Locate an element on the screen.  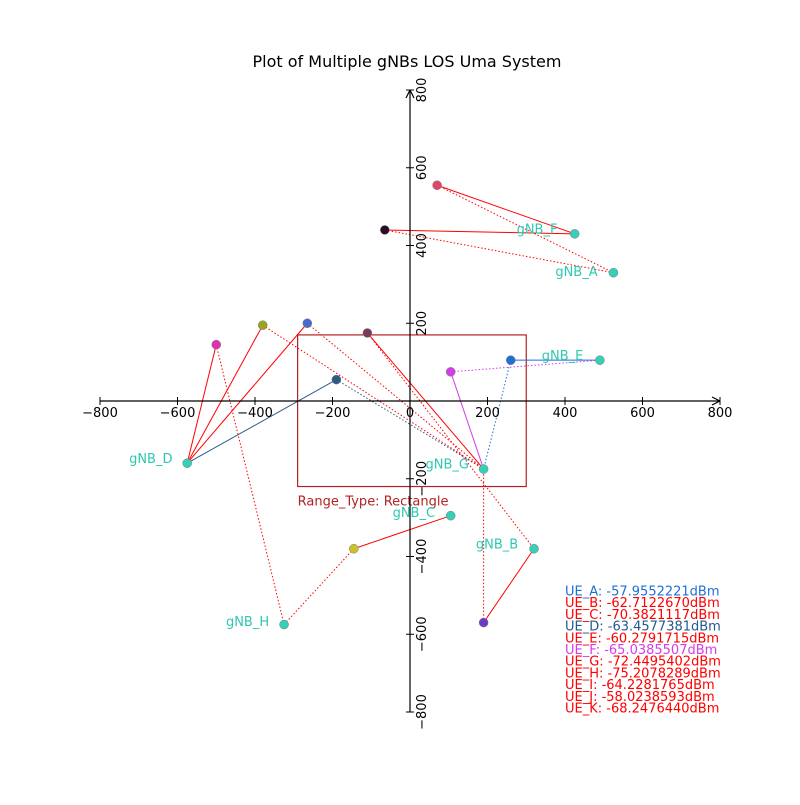
x-tick-label: 0 is located at coordinates (410, 413).